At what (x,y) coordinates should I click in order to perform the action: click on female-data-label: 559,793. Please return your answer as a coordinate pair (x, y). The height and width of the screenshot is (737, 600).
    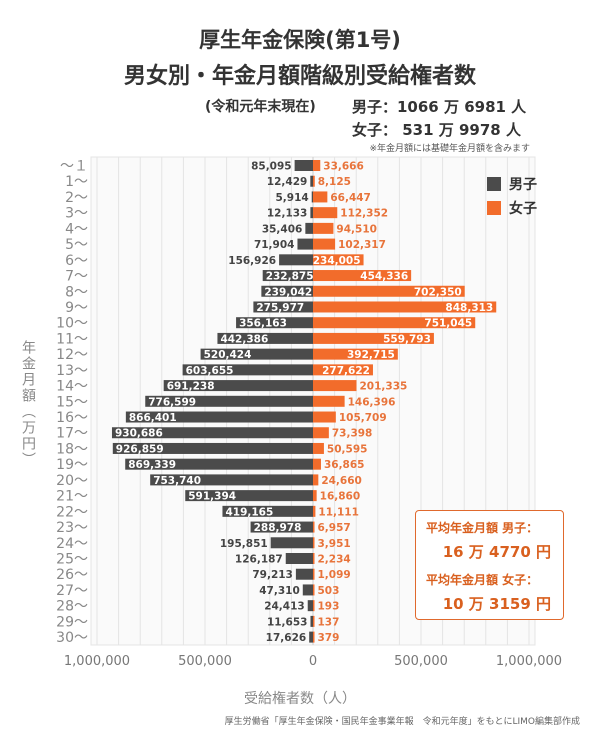
    Looking at the image, I should click on (407, 339).